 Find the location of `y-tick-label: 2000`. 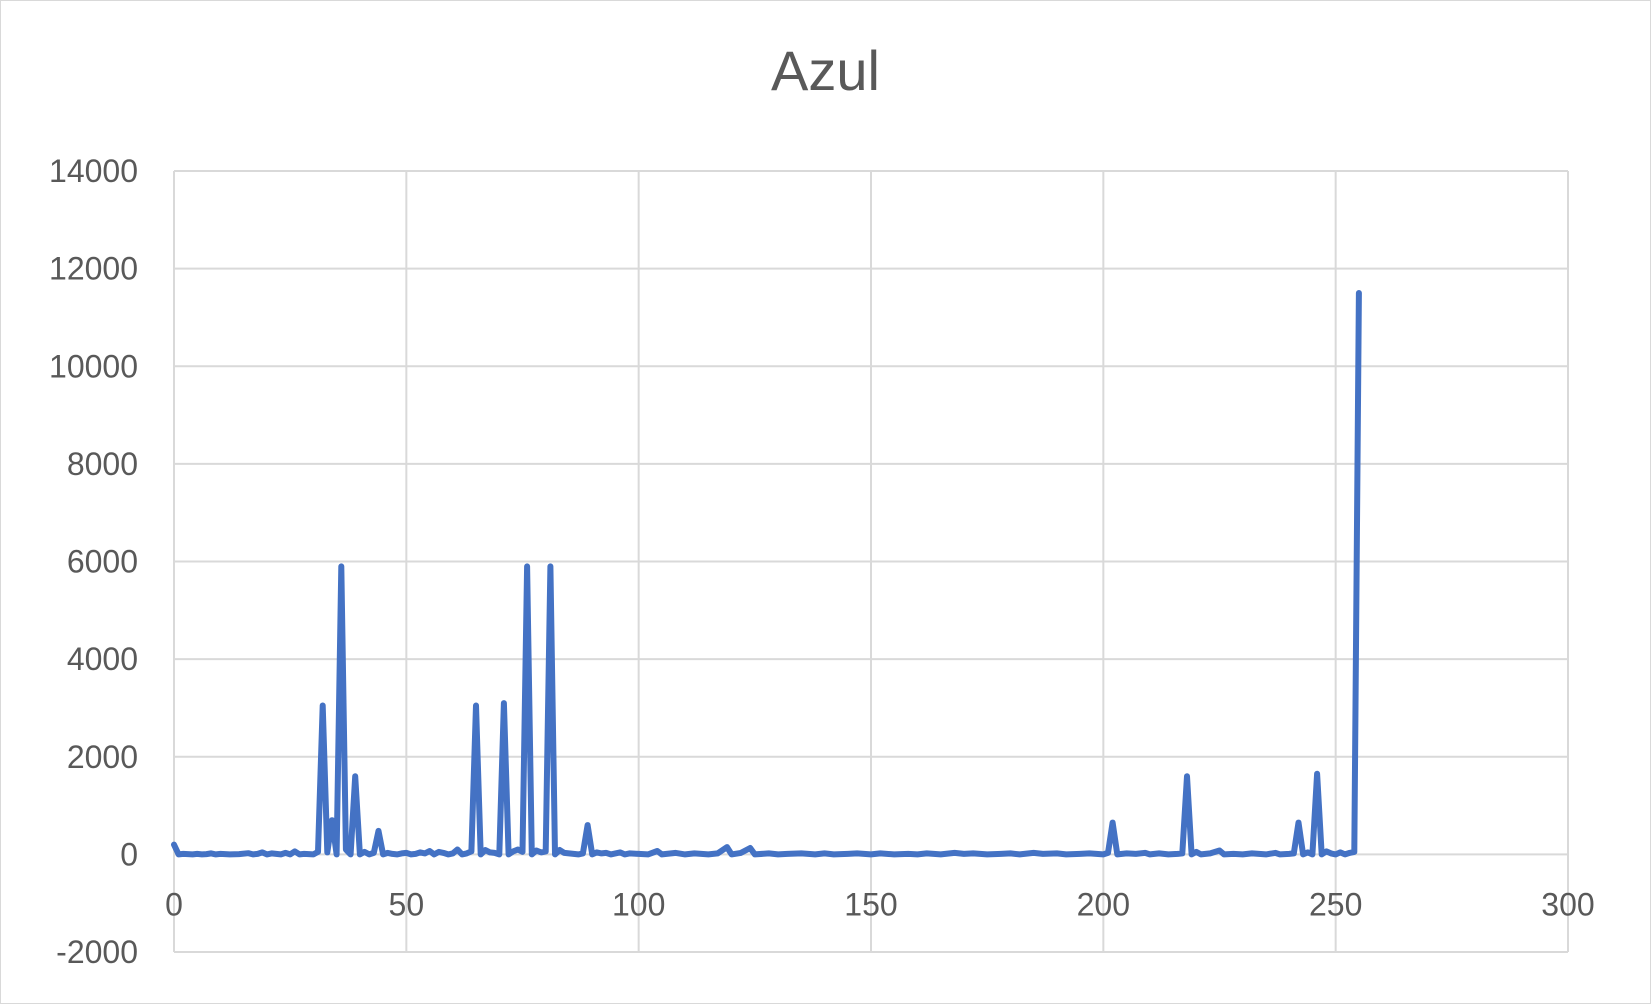

y-tick-label: 2000 is located at coordinates (102, 757).